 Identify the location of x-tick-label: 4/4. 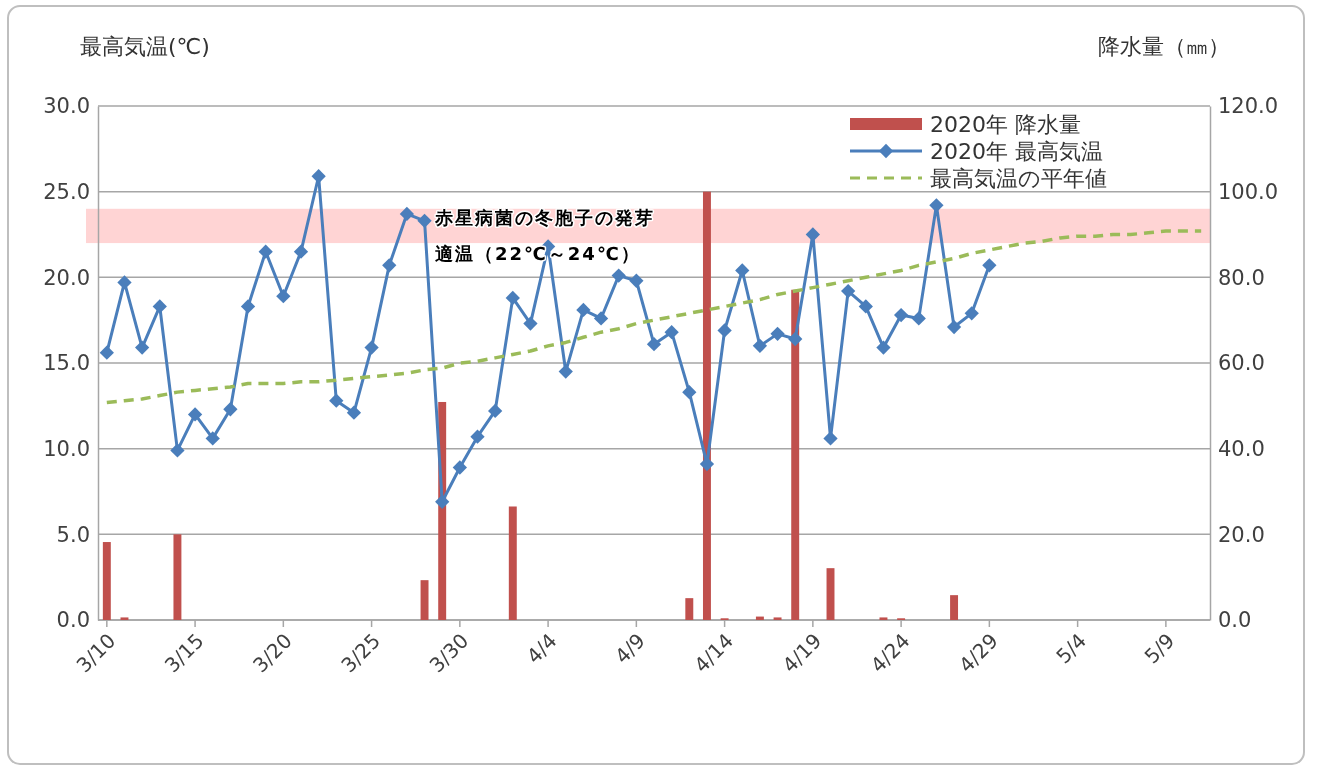
(541, 648).